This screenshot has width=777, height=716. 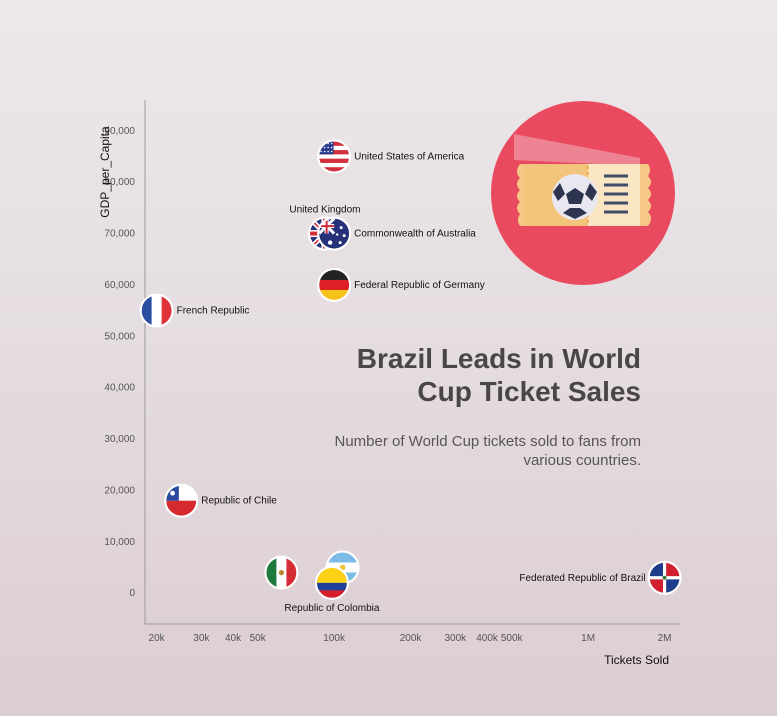 I want to click on x-tick-label: 40k, so click(x=233, y=638).